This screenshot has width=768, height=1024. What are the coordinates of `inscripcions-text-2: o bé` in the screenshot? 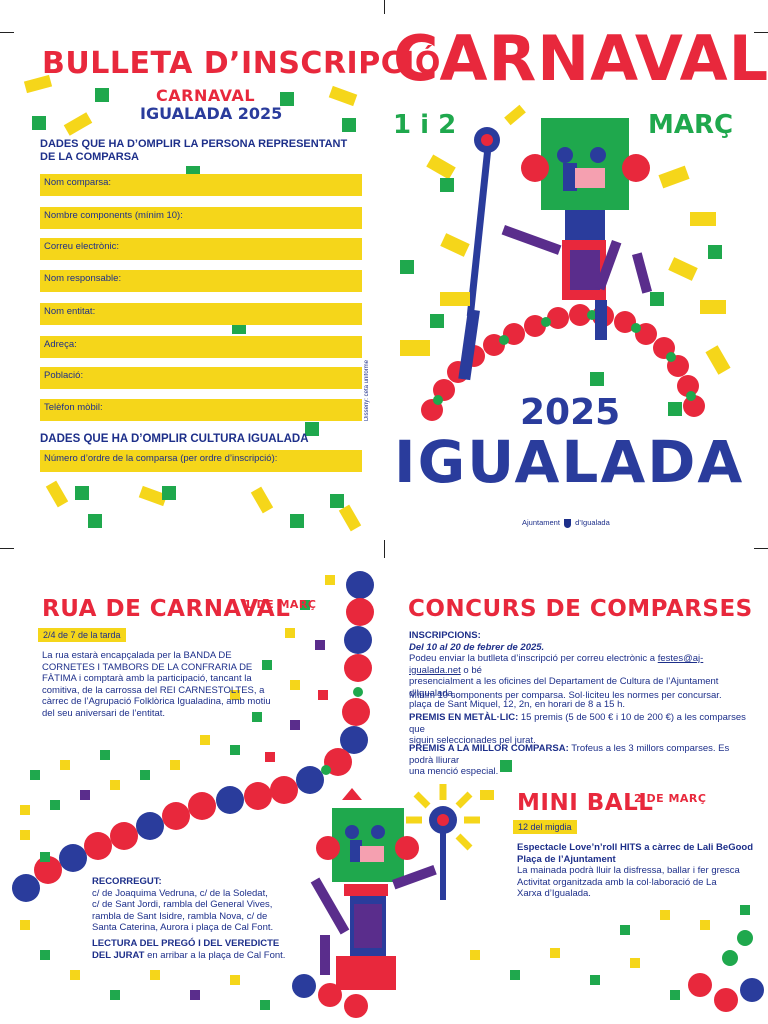 It's located at (471, 670).